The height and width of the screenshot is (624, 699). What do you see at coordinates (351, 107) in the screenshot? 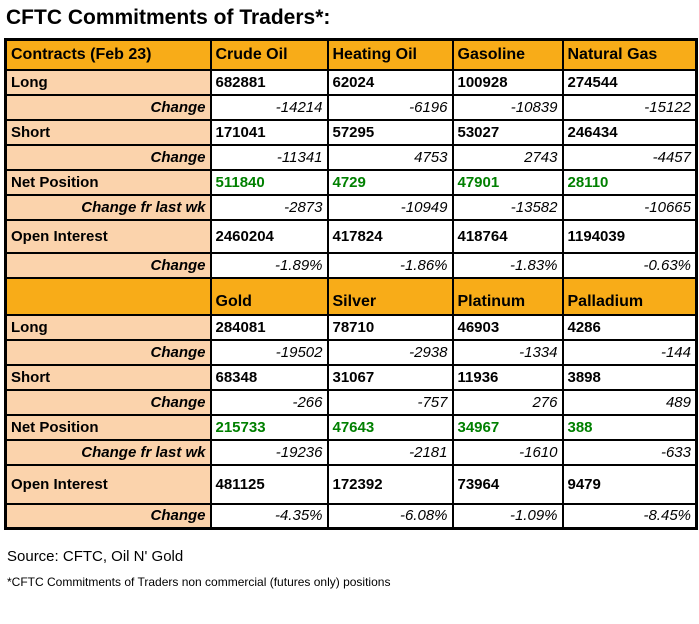
I see `energy-row-long-change: Change -14214 -6196 -10839 -15122` at bounding box center [351, 107].